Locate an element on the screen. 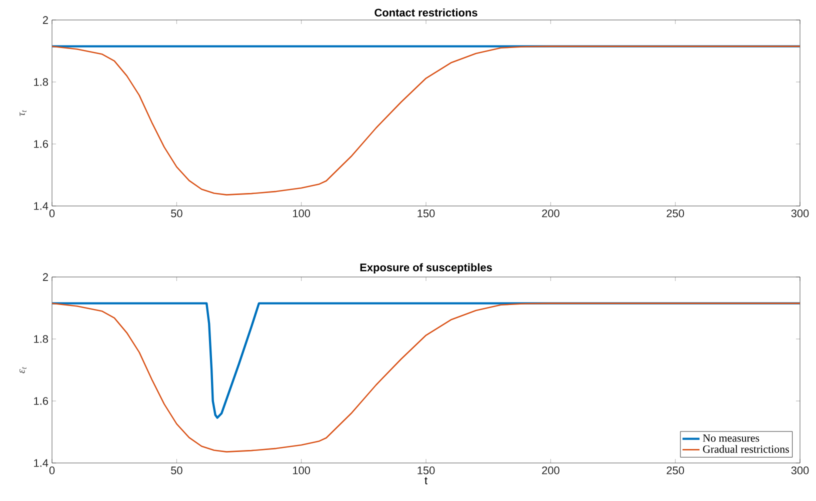 The height and width of the screenshot is (501, 816). y-axis-title: ε$_{t}$ is located at coordinates (23, 370).